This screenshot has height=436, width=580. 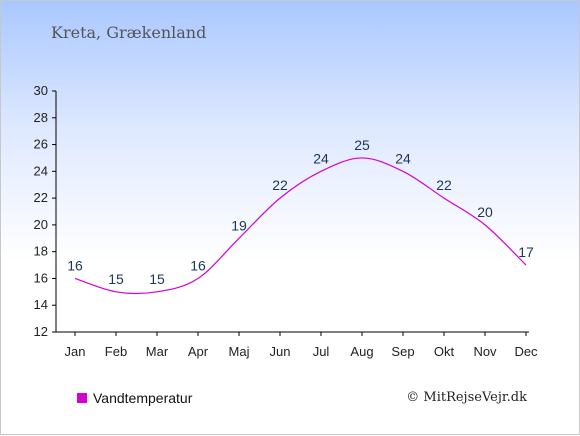 I want to click on y-tick-label: 18, so click(x=41, y=251).